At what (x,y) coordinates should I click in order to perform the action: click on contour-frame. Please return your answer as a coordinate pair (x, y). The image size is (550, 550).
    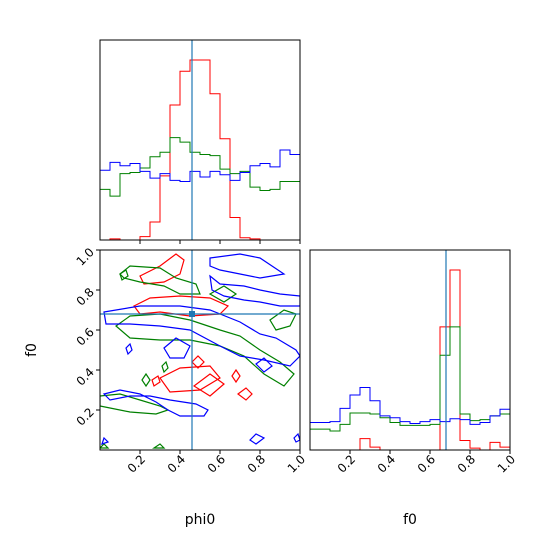
    Looking at the image, I should click on (200, 350).